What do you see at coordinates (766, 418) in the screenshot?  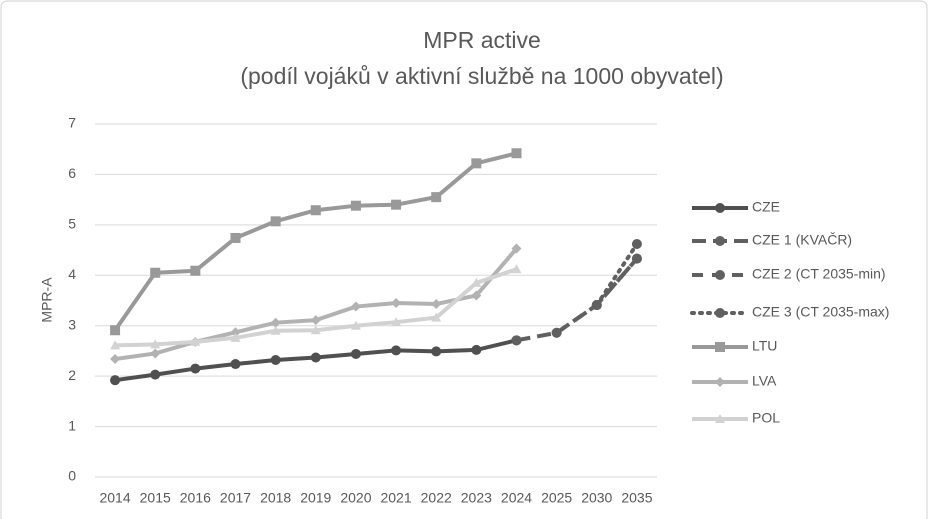 I see `legend-label: POL` at bounding box center [766, 418].